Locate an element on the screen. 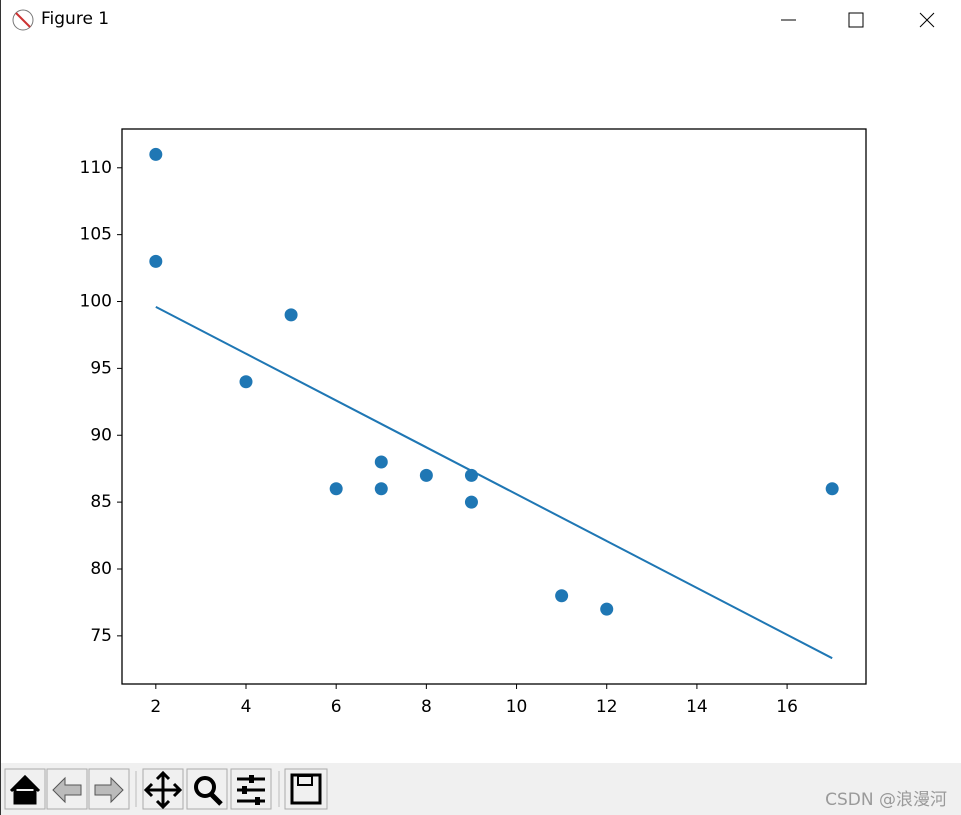 This screenshot has width=961, height=815. window-title: Figure 1 is located at coordinates (75, 19).